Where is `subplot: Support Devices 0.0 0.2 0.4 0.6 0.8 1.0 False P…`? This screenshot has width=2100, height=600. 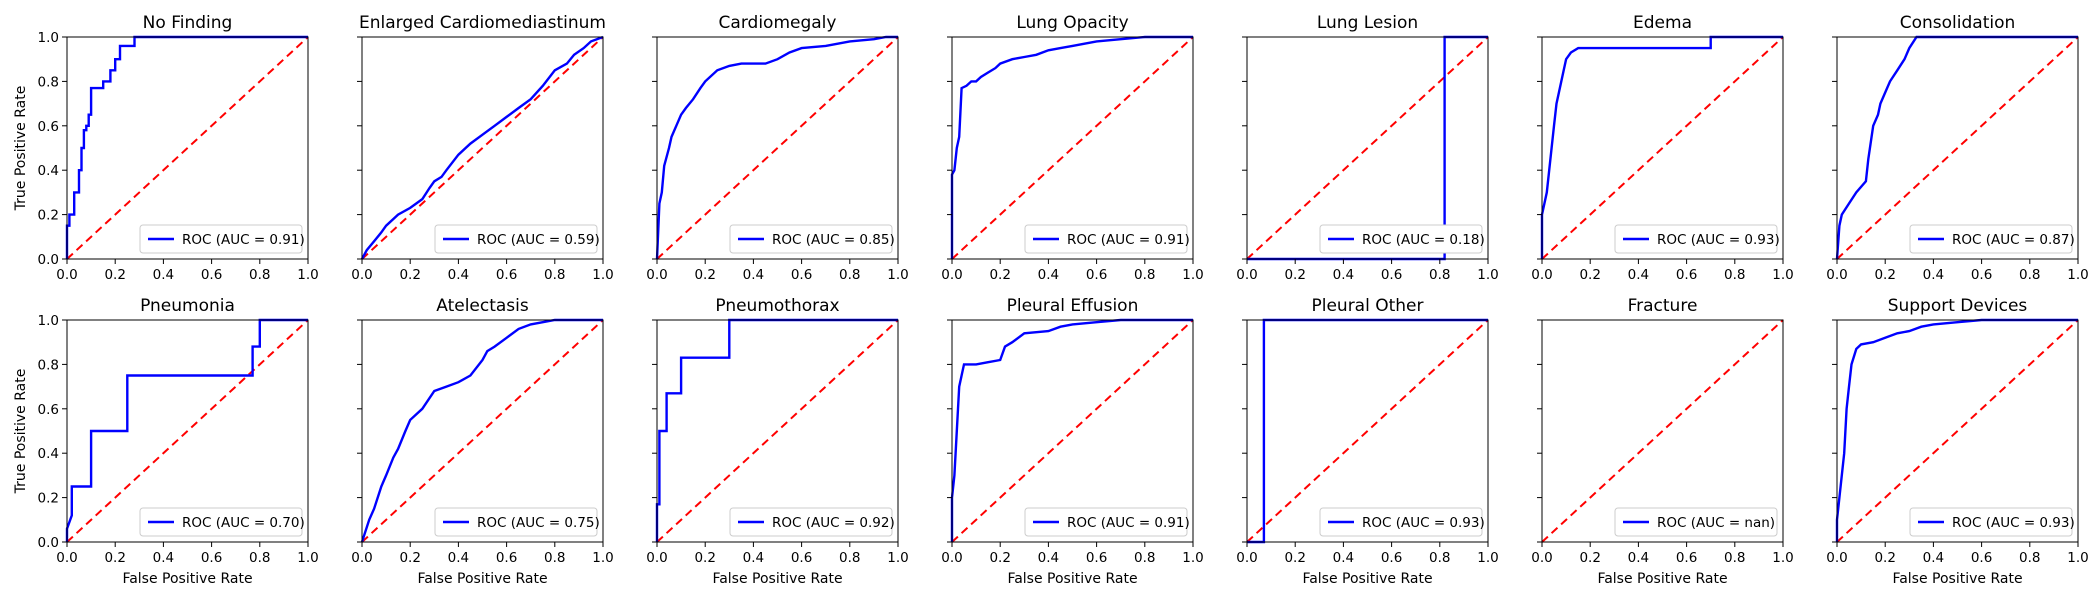 subplot: Support Devices 0.0 0.2 0.4 0.6 0.8 1.0 False P… is located at coordinates (1957, 441).